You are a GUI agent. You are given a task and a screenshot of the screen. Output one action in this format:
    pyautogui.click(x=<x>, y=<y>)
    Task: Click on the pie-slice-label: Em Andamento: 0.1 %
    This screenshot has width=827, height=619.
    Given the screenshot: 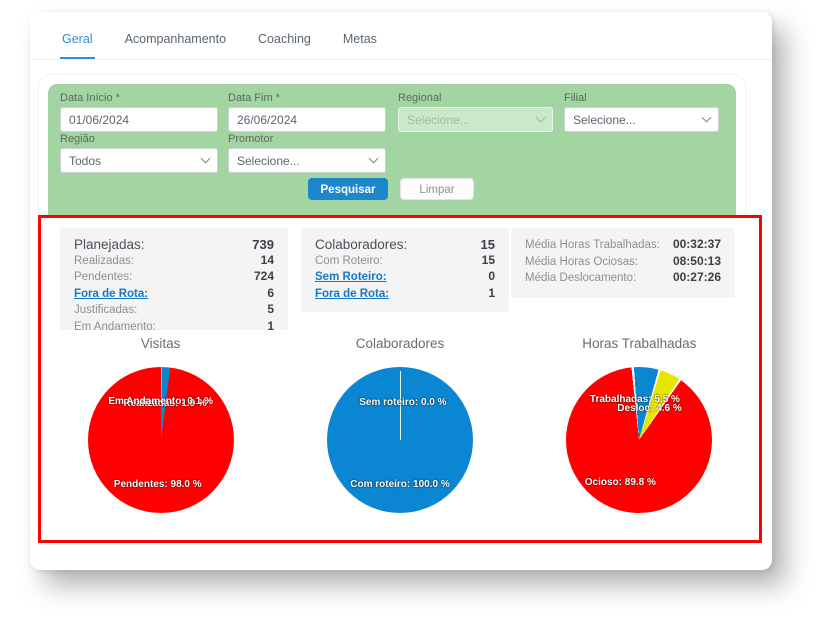 What is the action you would take?
    pyautogui.click(x=160, y=401)
    